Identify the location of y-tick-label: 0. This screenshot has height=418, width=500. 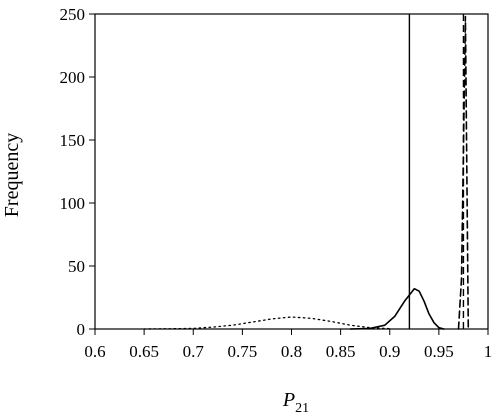
(81, 329).